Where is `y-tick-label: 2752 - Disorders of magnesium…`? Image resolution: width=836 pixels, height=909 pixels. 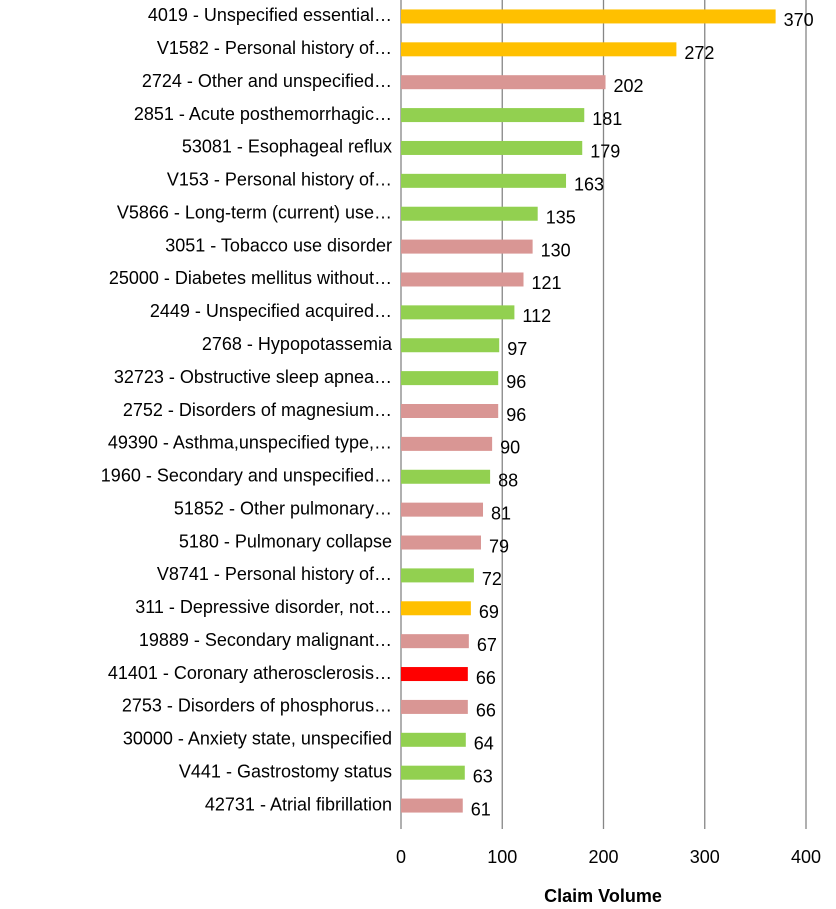
y-tick-label: 2752 - Disorders of magnesium… is located at coordinates (257, 410).